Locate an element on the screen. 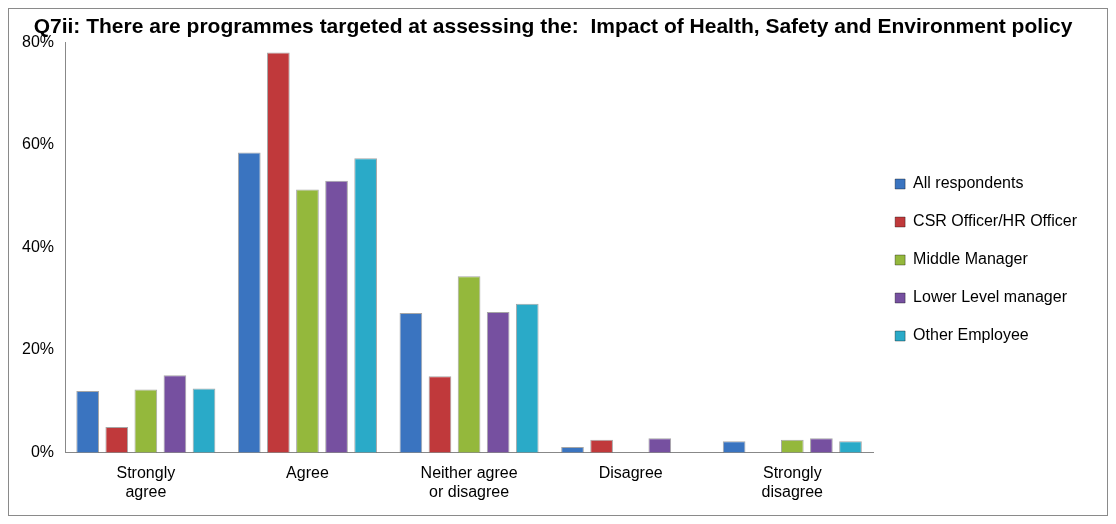 The height and width of the screenshot is (524, 1116). y-tick-label: 20% is located at coordinates (38, 349).